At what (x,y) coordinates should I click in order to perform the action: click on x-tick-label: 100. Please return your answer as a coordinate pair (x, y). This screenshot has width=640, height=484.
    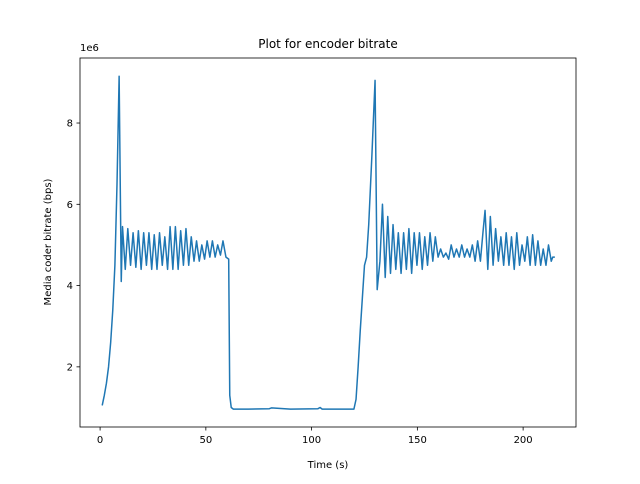
    Looking at the image, I should click on (311, 440).